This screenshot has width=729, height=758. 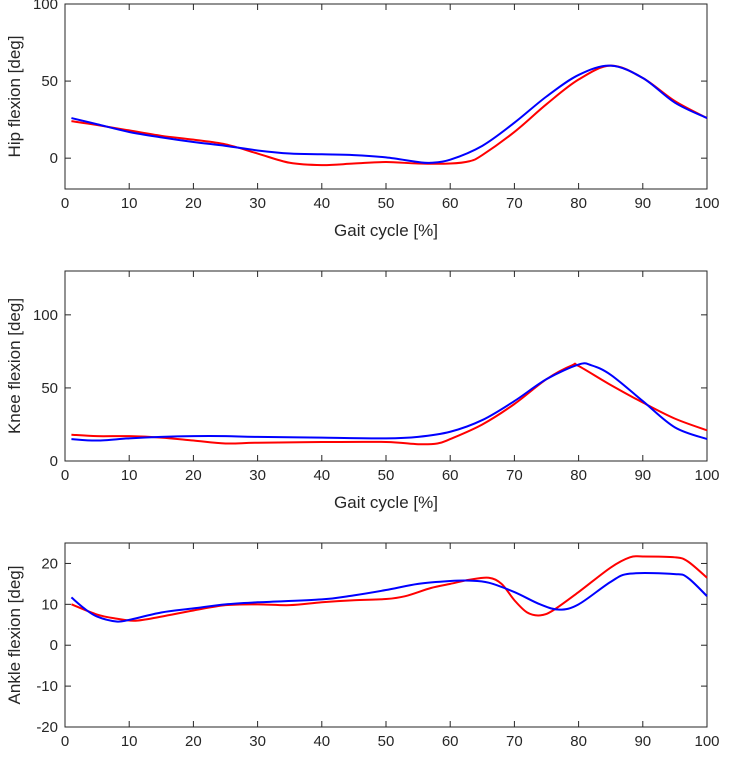 I want to click on y-tick-label: 10, so click(x=49, y=604).